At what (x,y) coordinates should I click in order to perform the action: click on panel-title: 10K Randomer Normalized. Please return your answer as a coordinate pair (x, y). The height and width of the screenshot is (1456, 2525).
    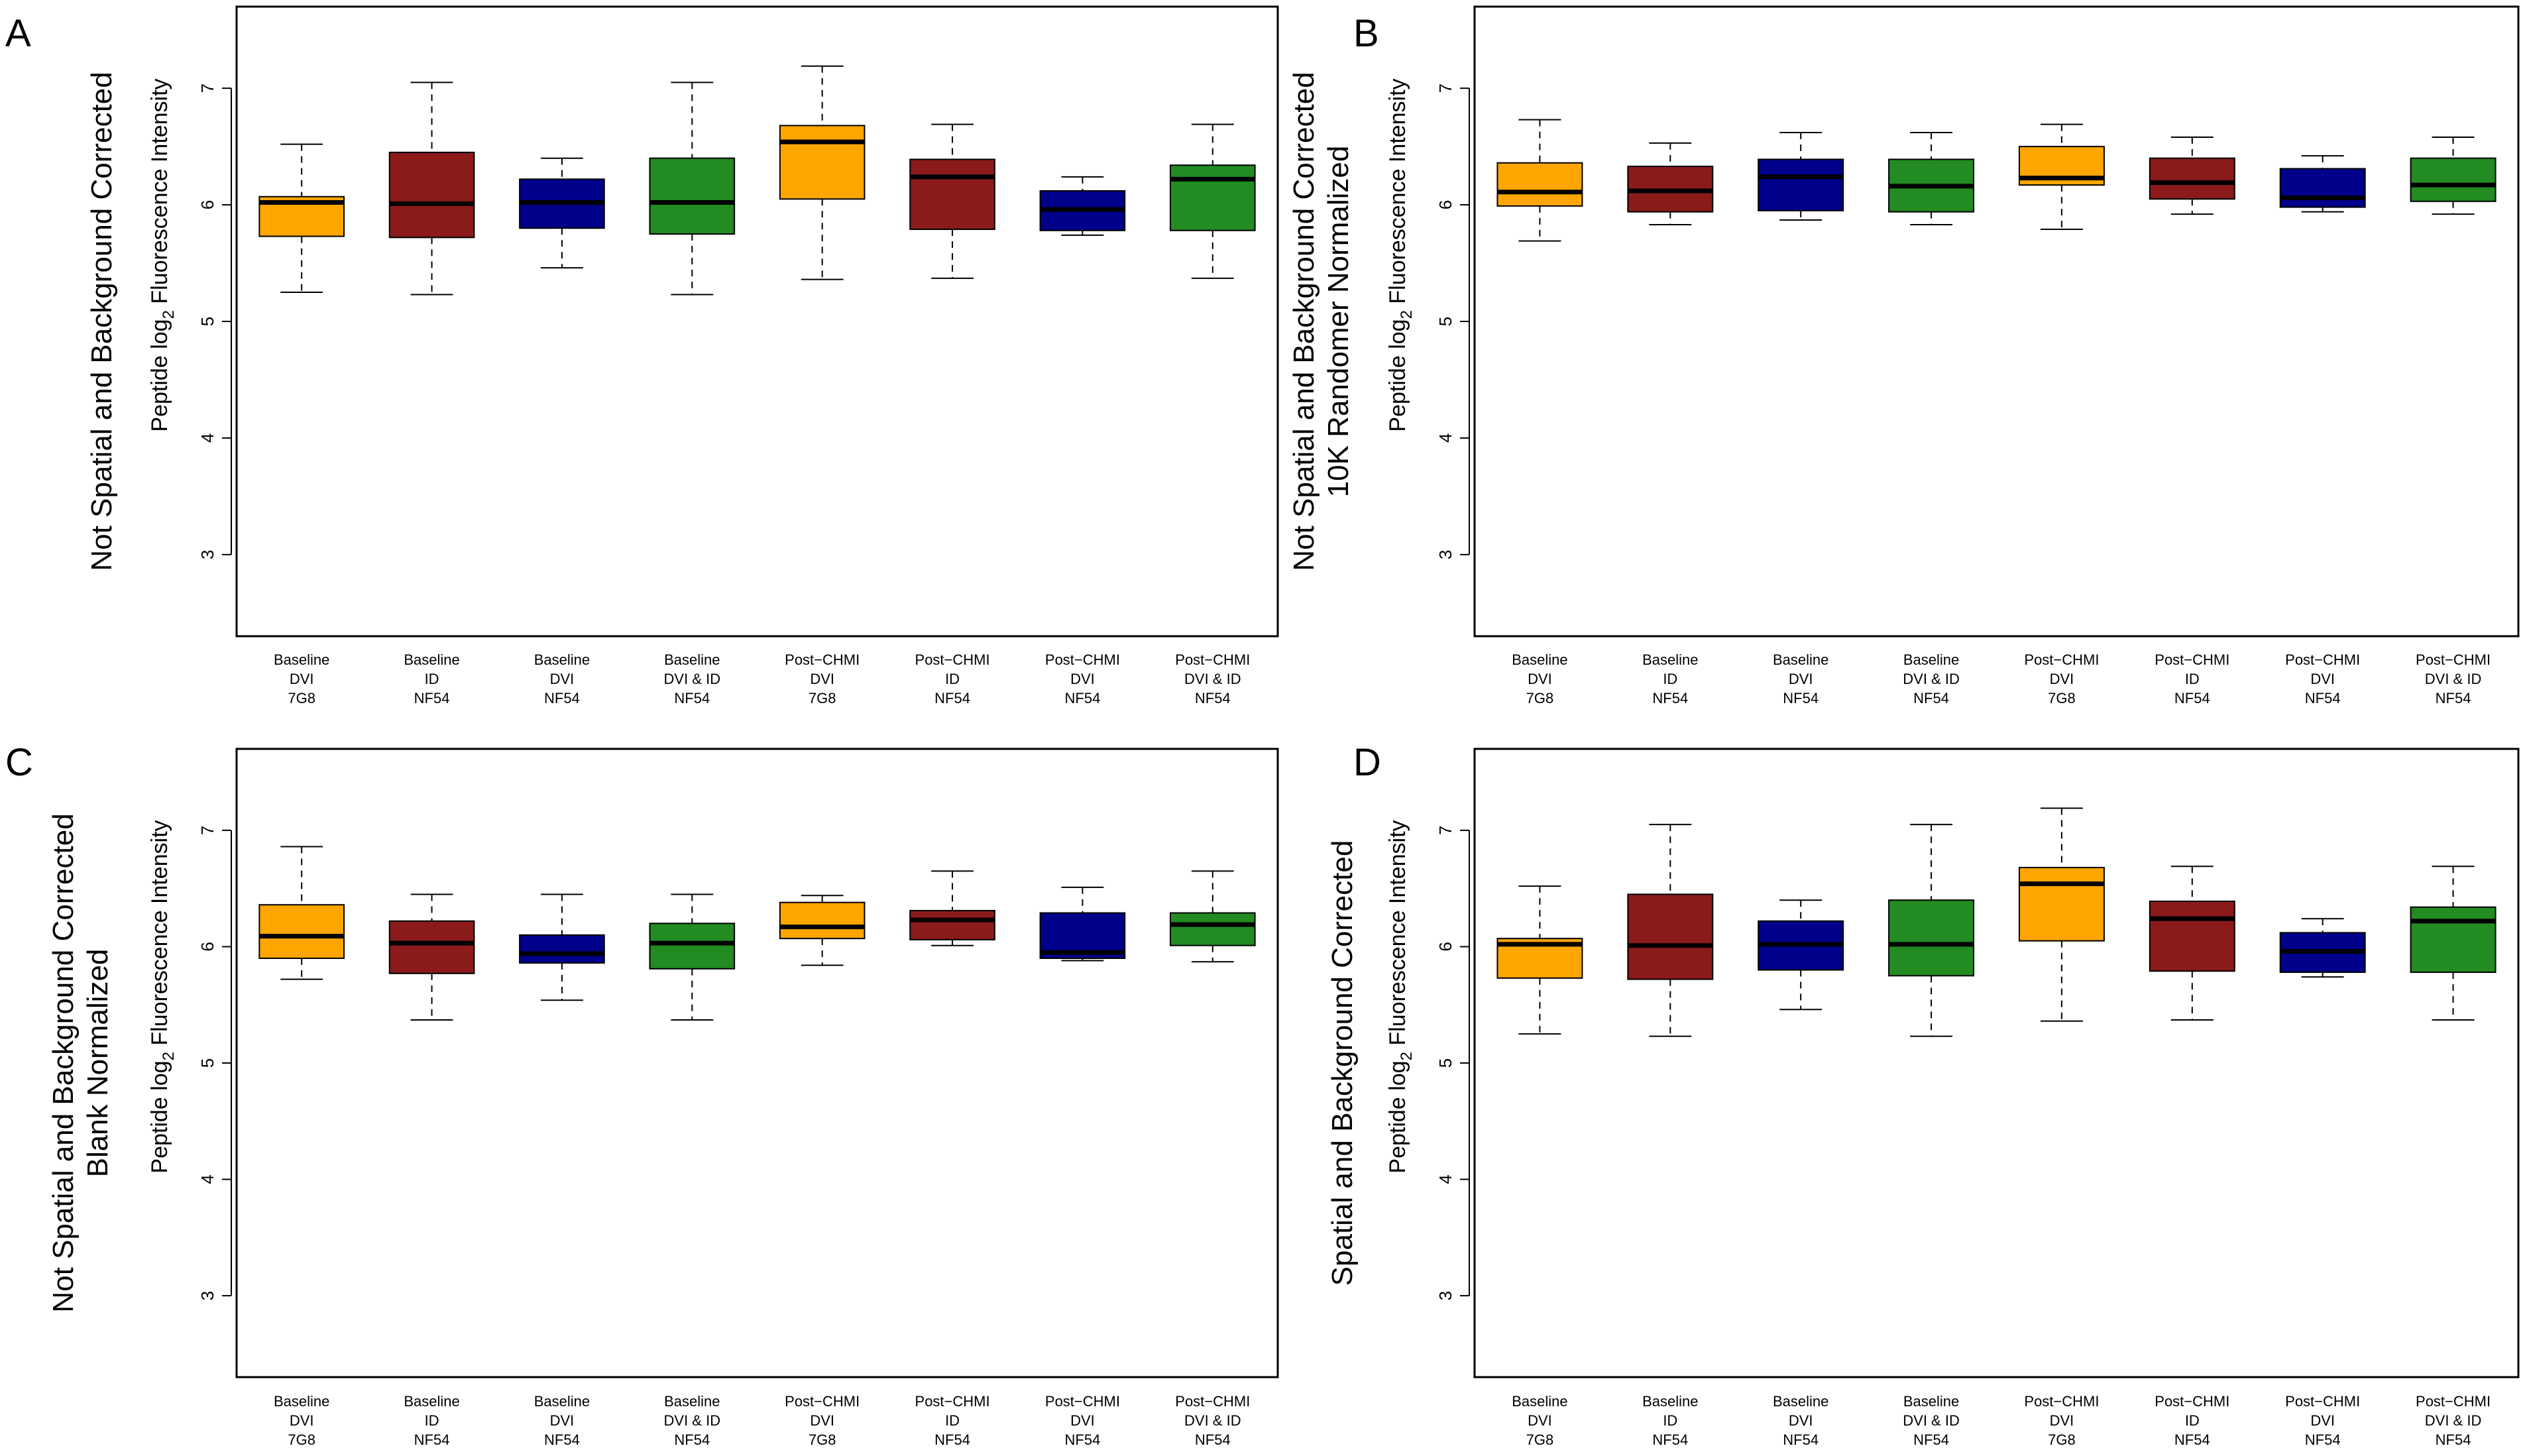
    Looking at the image, I should click on (1338, 322).